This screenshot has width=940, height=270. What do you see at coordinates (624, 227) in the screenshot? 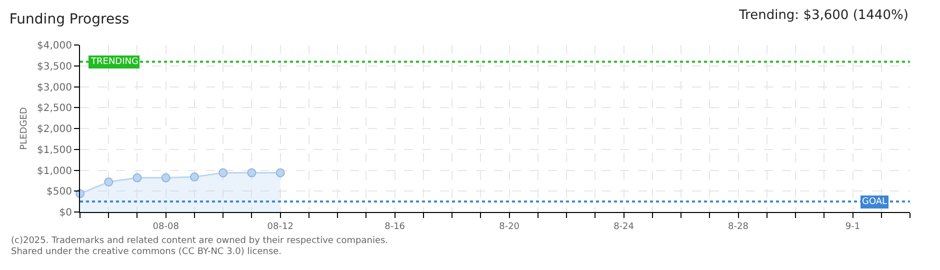
I see `x-tick-label: 8-24` at bounding box center [624, 227].